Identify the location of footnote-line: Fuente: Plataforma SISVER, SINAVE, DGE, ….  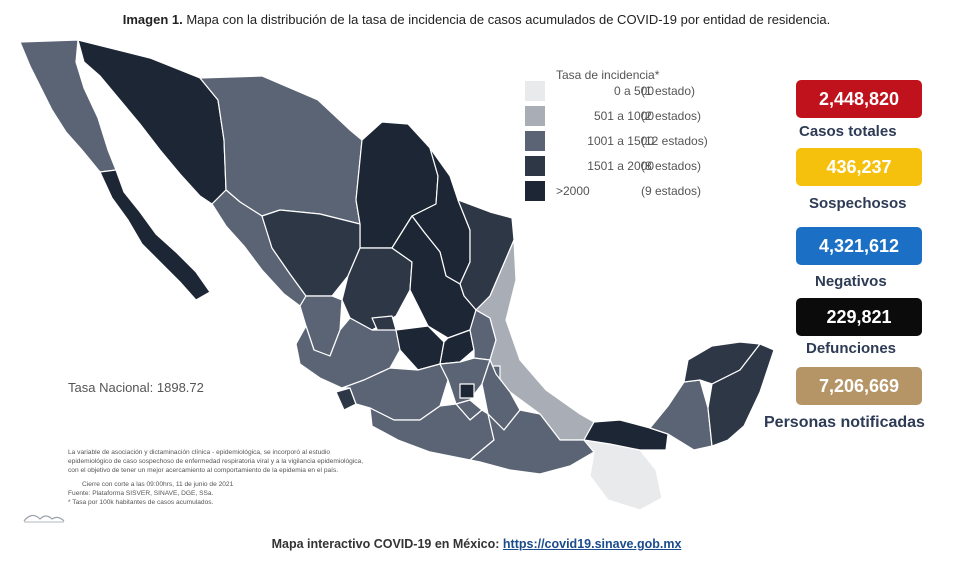
(141, 493).